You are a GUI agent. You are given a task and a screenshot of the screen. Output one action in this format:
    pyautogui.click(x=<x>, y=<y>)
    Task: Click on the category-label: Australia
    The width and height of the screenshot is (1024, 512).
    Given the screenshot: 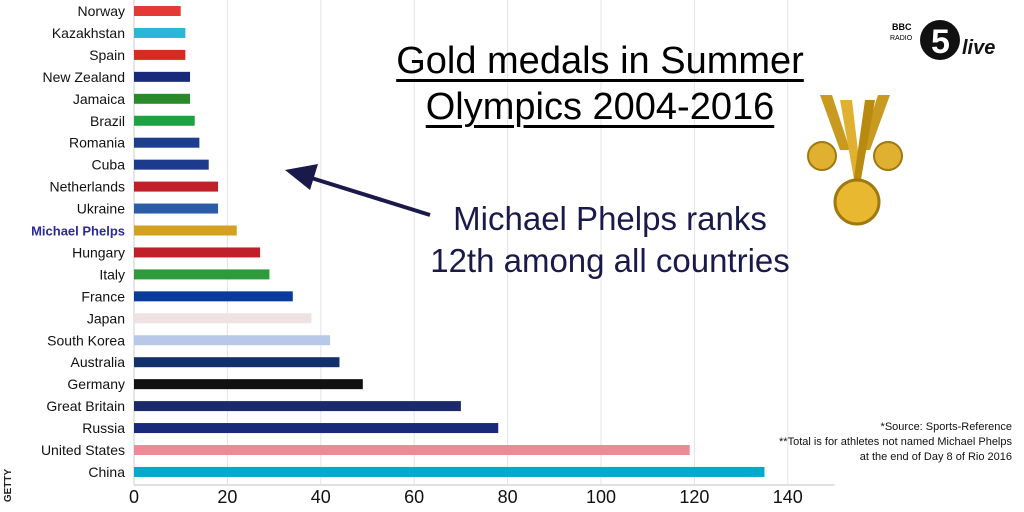 What is the action you would take?
    pyautogui.click(x=98, y=362)
    